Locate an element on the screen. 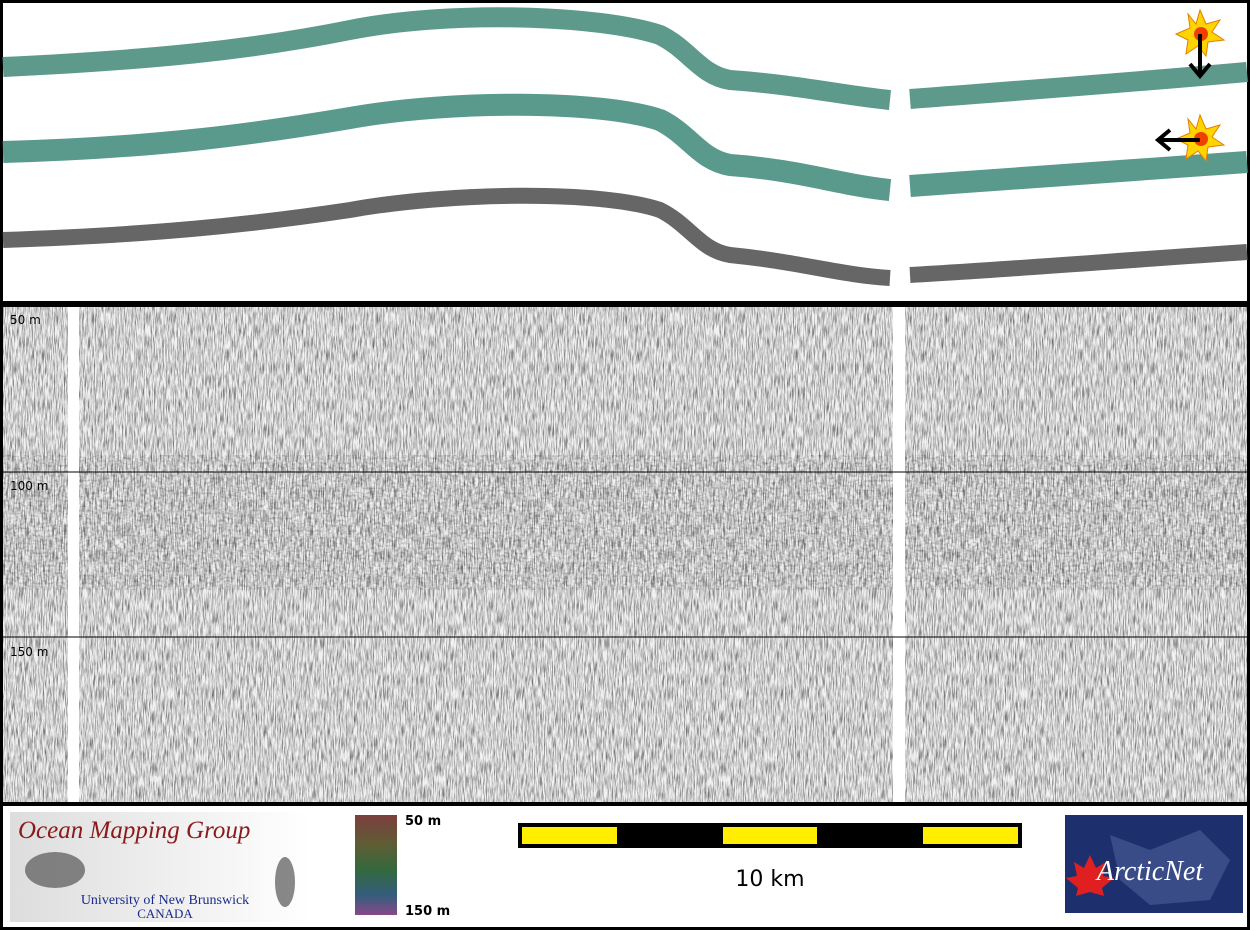 This screenshot has height=930, width=1250. logo-country: CANADA is located at coordinates (165, 913).